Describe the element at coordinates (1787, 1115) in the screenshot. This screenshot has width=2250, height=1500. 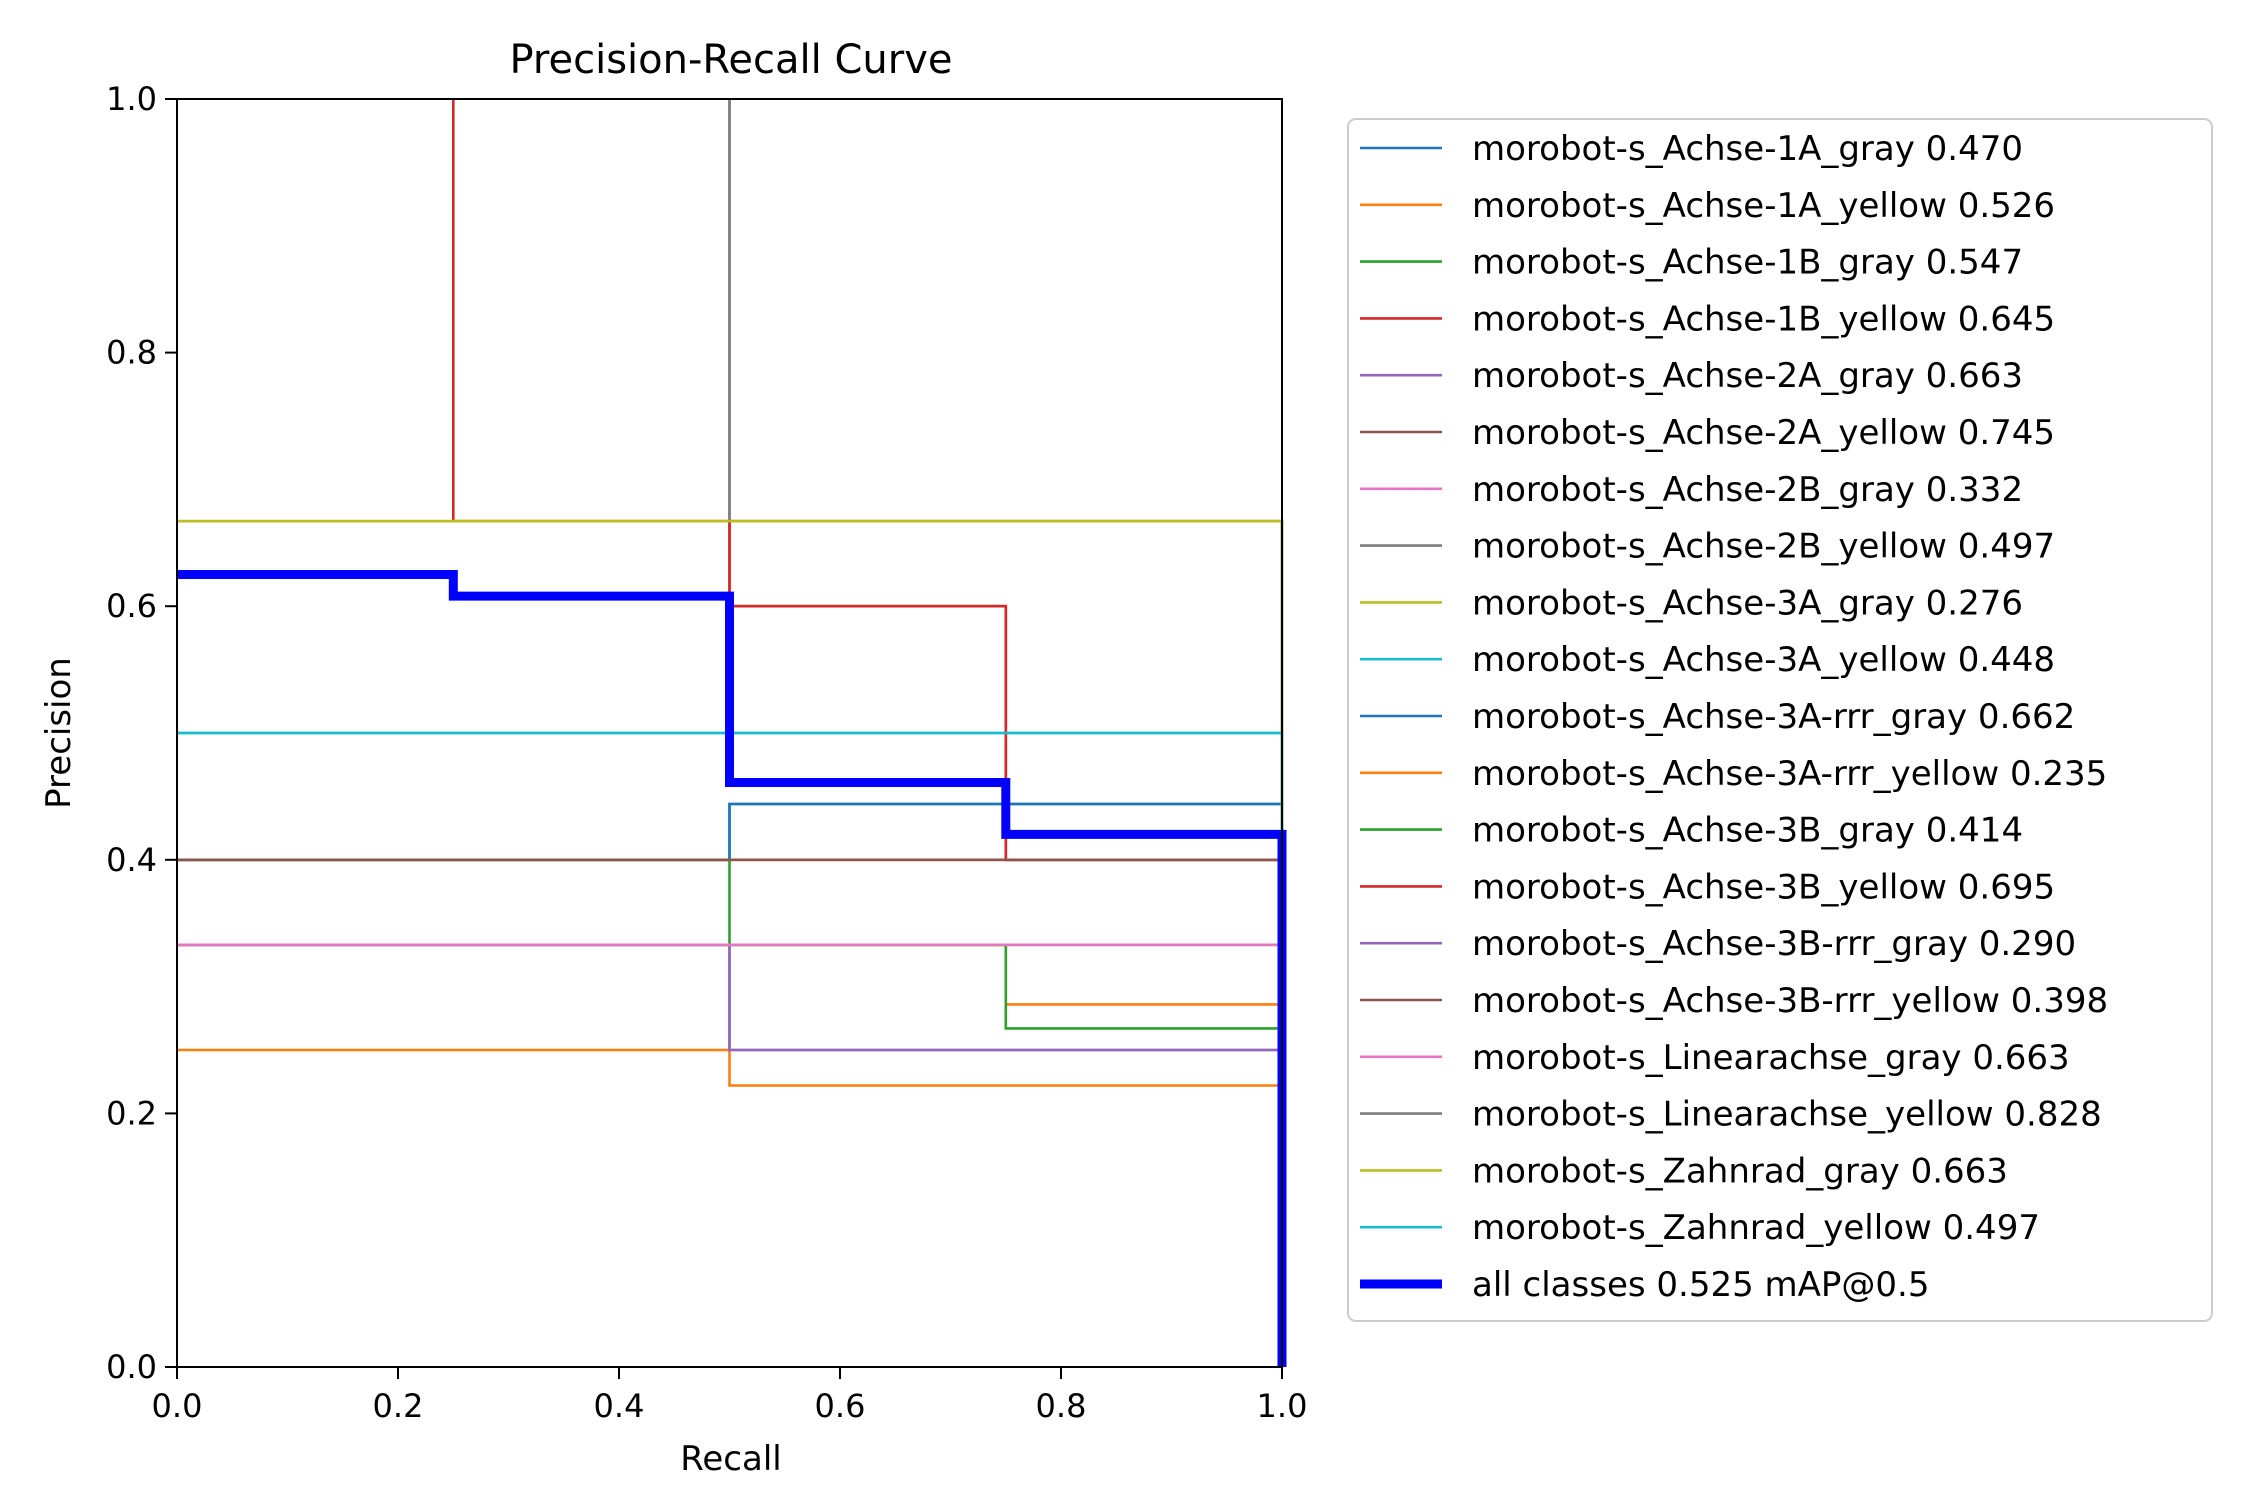
I see `legend-label-17: morobot-s_Linearachse_yellow 0.828` at that location.